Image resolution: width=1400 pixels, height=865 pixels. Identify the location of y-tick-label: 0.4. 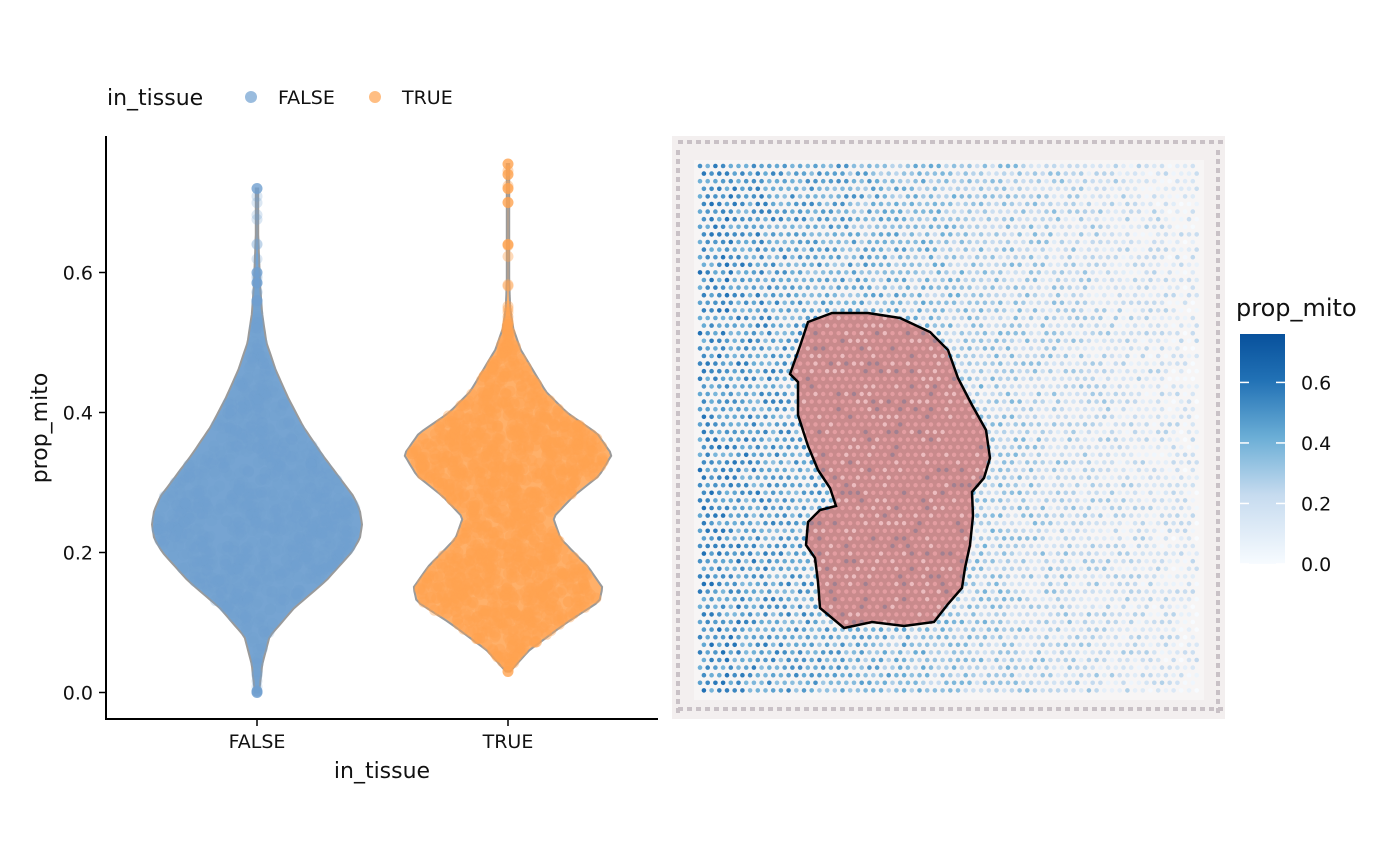
(78, 414).